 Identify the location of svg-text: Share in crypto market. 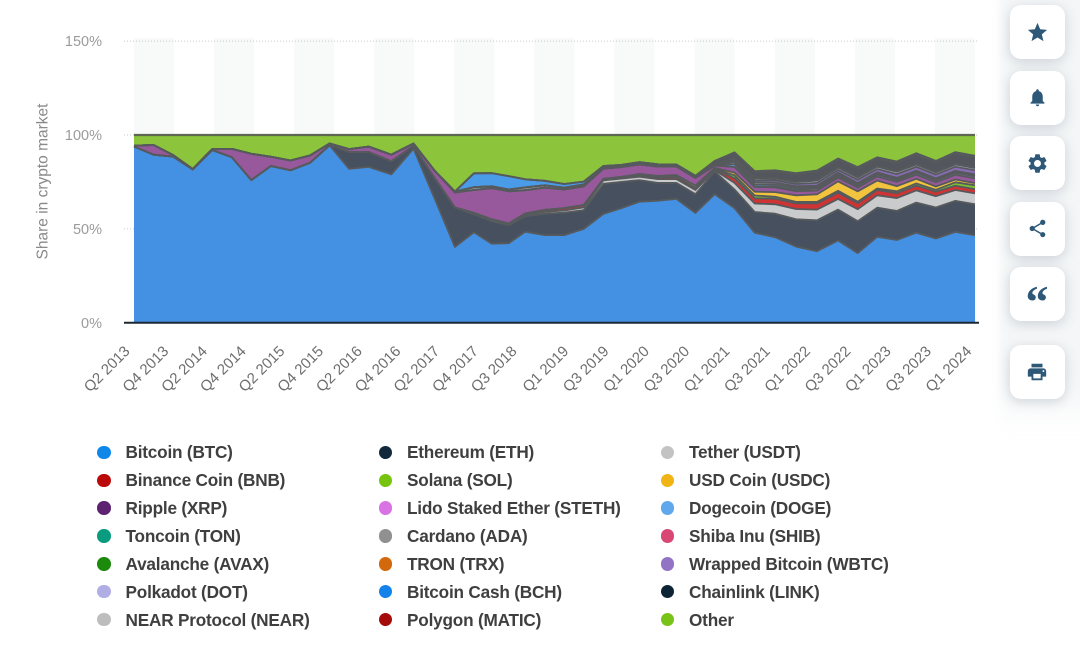
(43, 181).